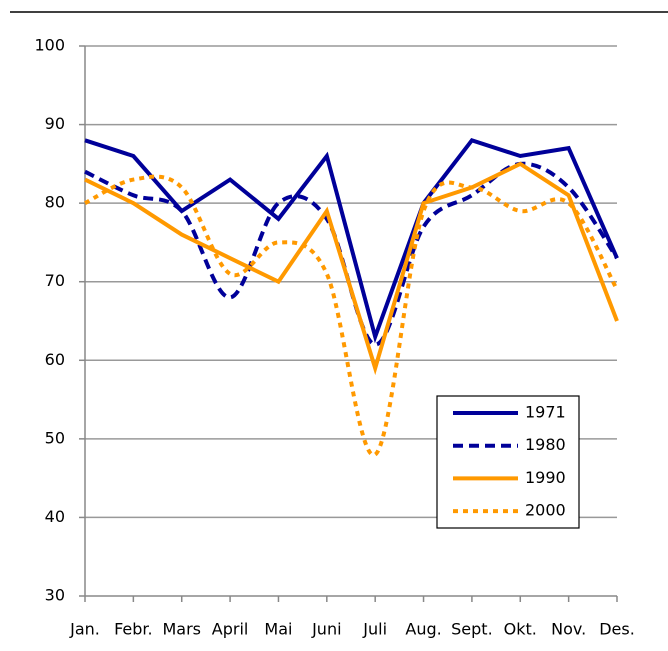 Image resolution: width=668 pixels, height=651 pixels. What do you see at coordinates (472, 629) in the screenshot?
I see `x-tick-label: Sept.` at bounding box center [472, 629].